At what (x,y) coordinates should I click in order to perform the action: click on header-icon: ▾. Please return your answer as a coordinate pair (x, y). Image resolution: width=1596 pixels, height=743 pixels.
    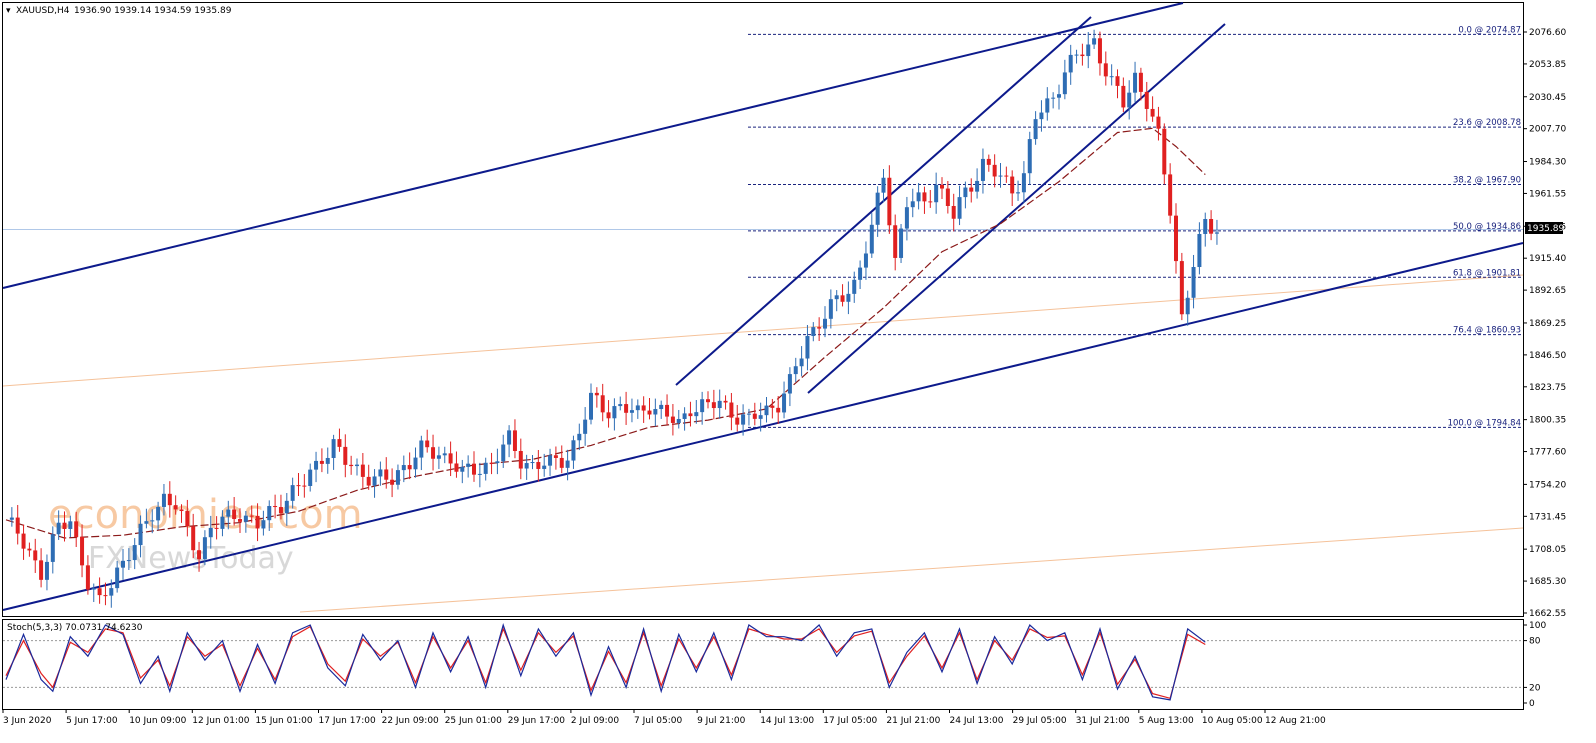
    Looking at the image, I should click on (8, 11).